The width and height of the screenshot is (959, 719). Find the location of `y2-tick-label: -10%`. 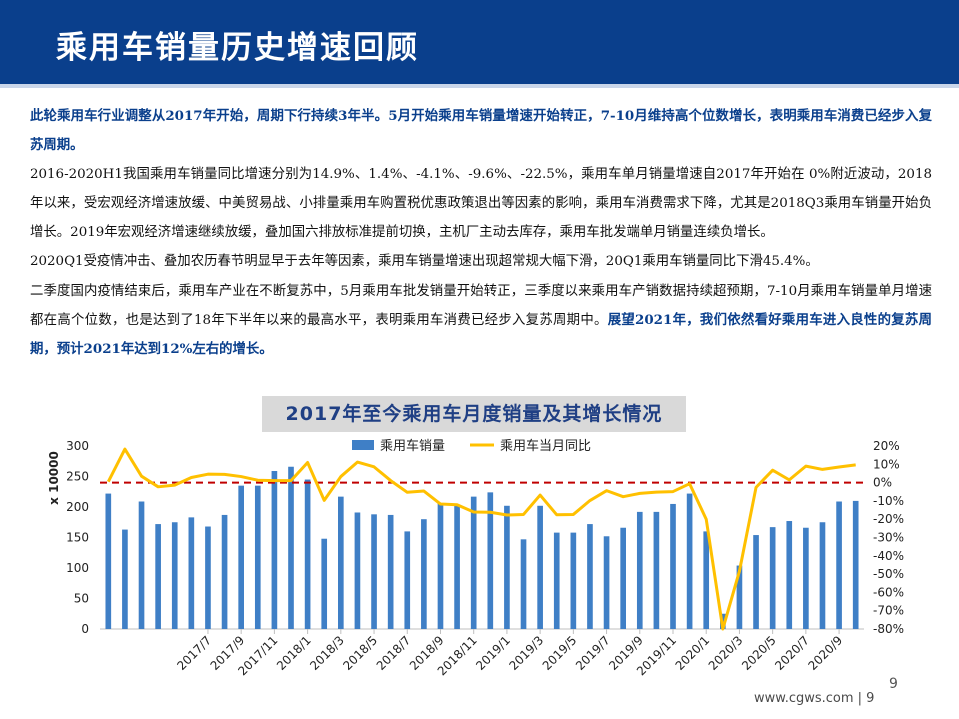

y2-tick-label: -10% is located at coordinates (888, 501).